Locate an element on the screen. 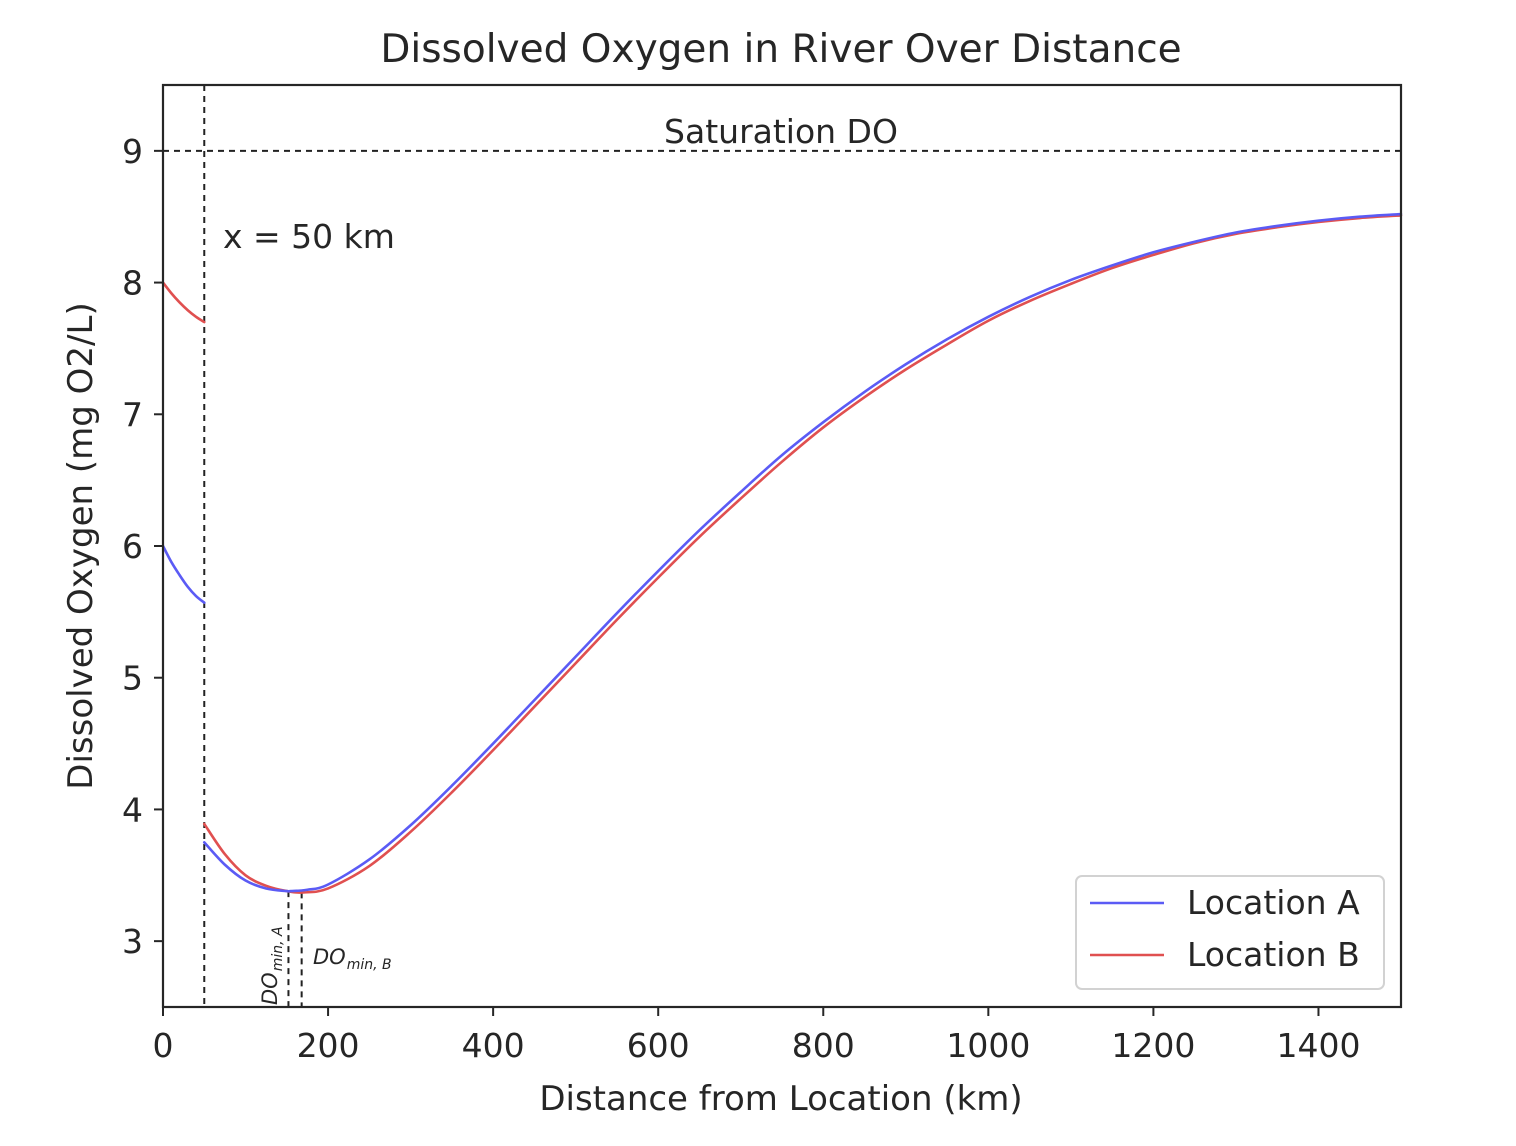 This screenshot has width=1516, height=1146. do-min-b-text: DO is located at coordinates (329, 957).